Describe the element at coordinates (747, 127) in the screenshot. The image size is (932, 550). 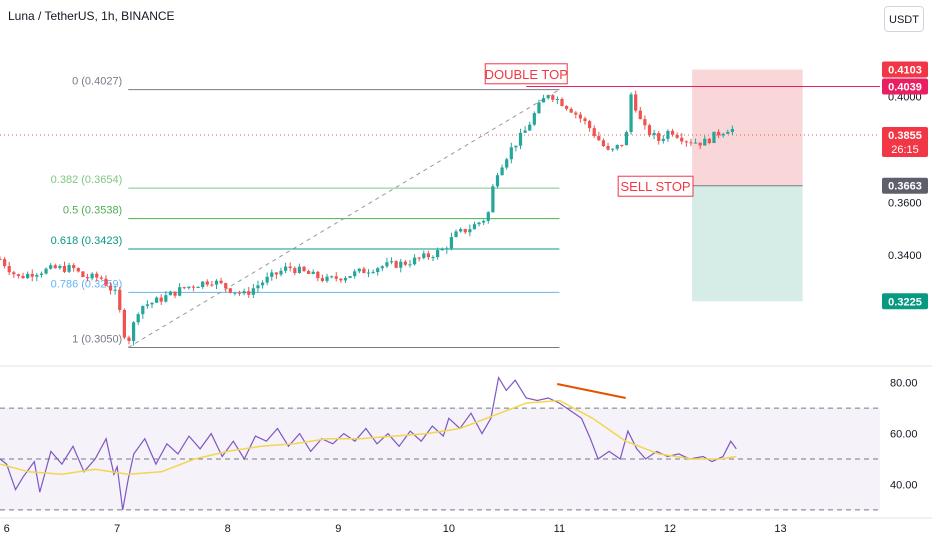
I see `position-stop-zone` at that location.